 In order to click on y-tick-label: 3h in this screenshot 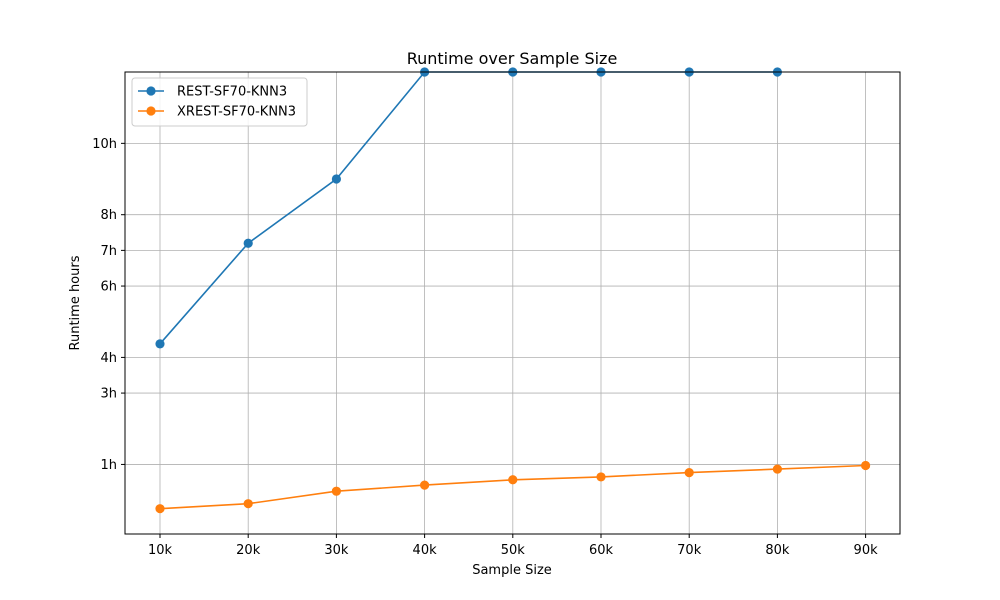, I will do `click(108, 394)`.